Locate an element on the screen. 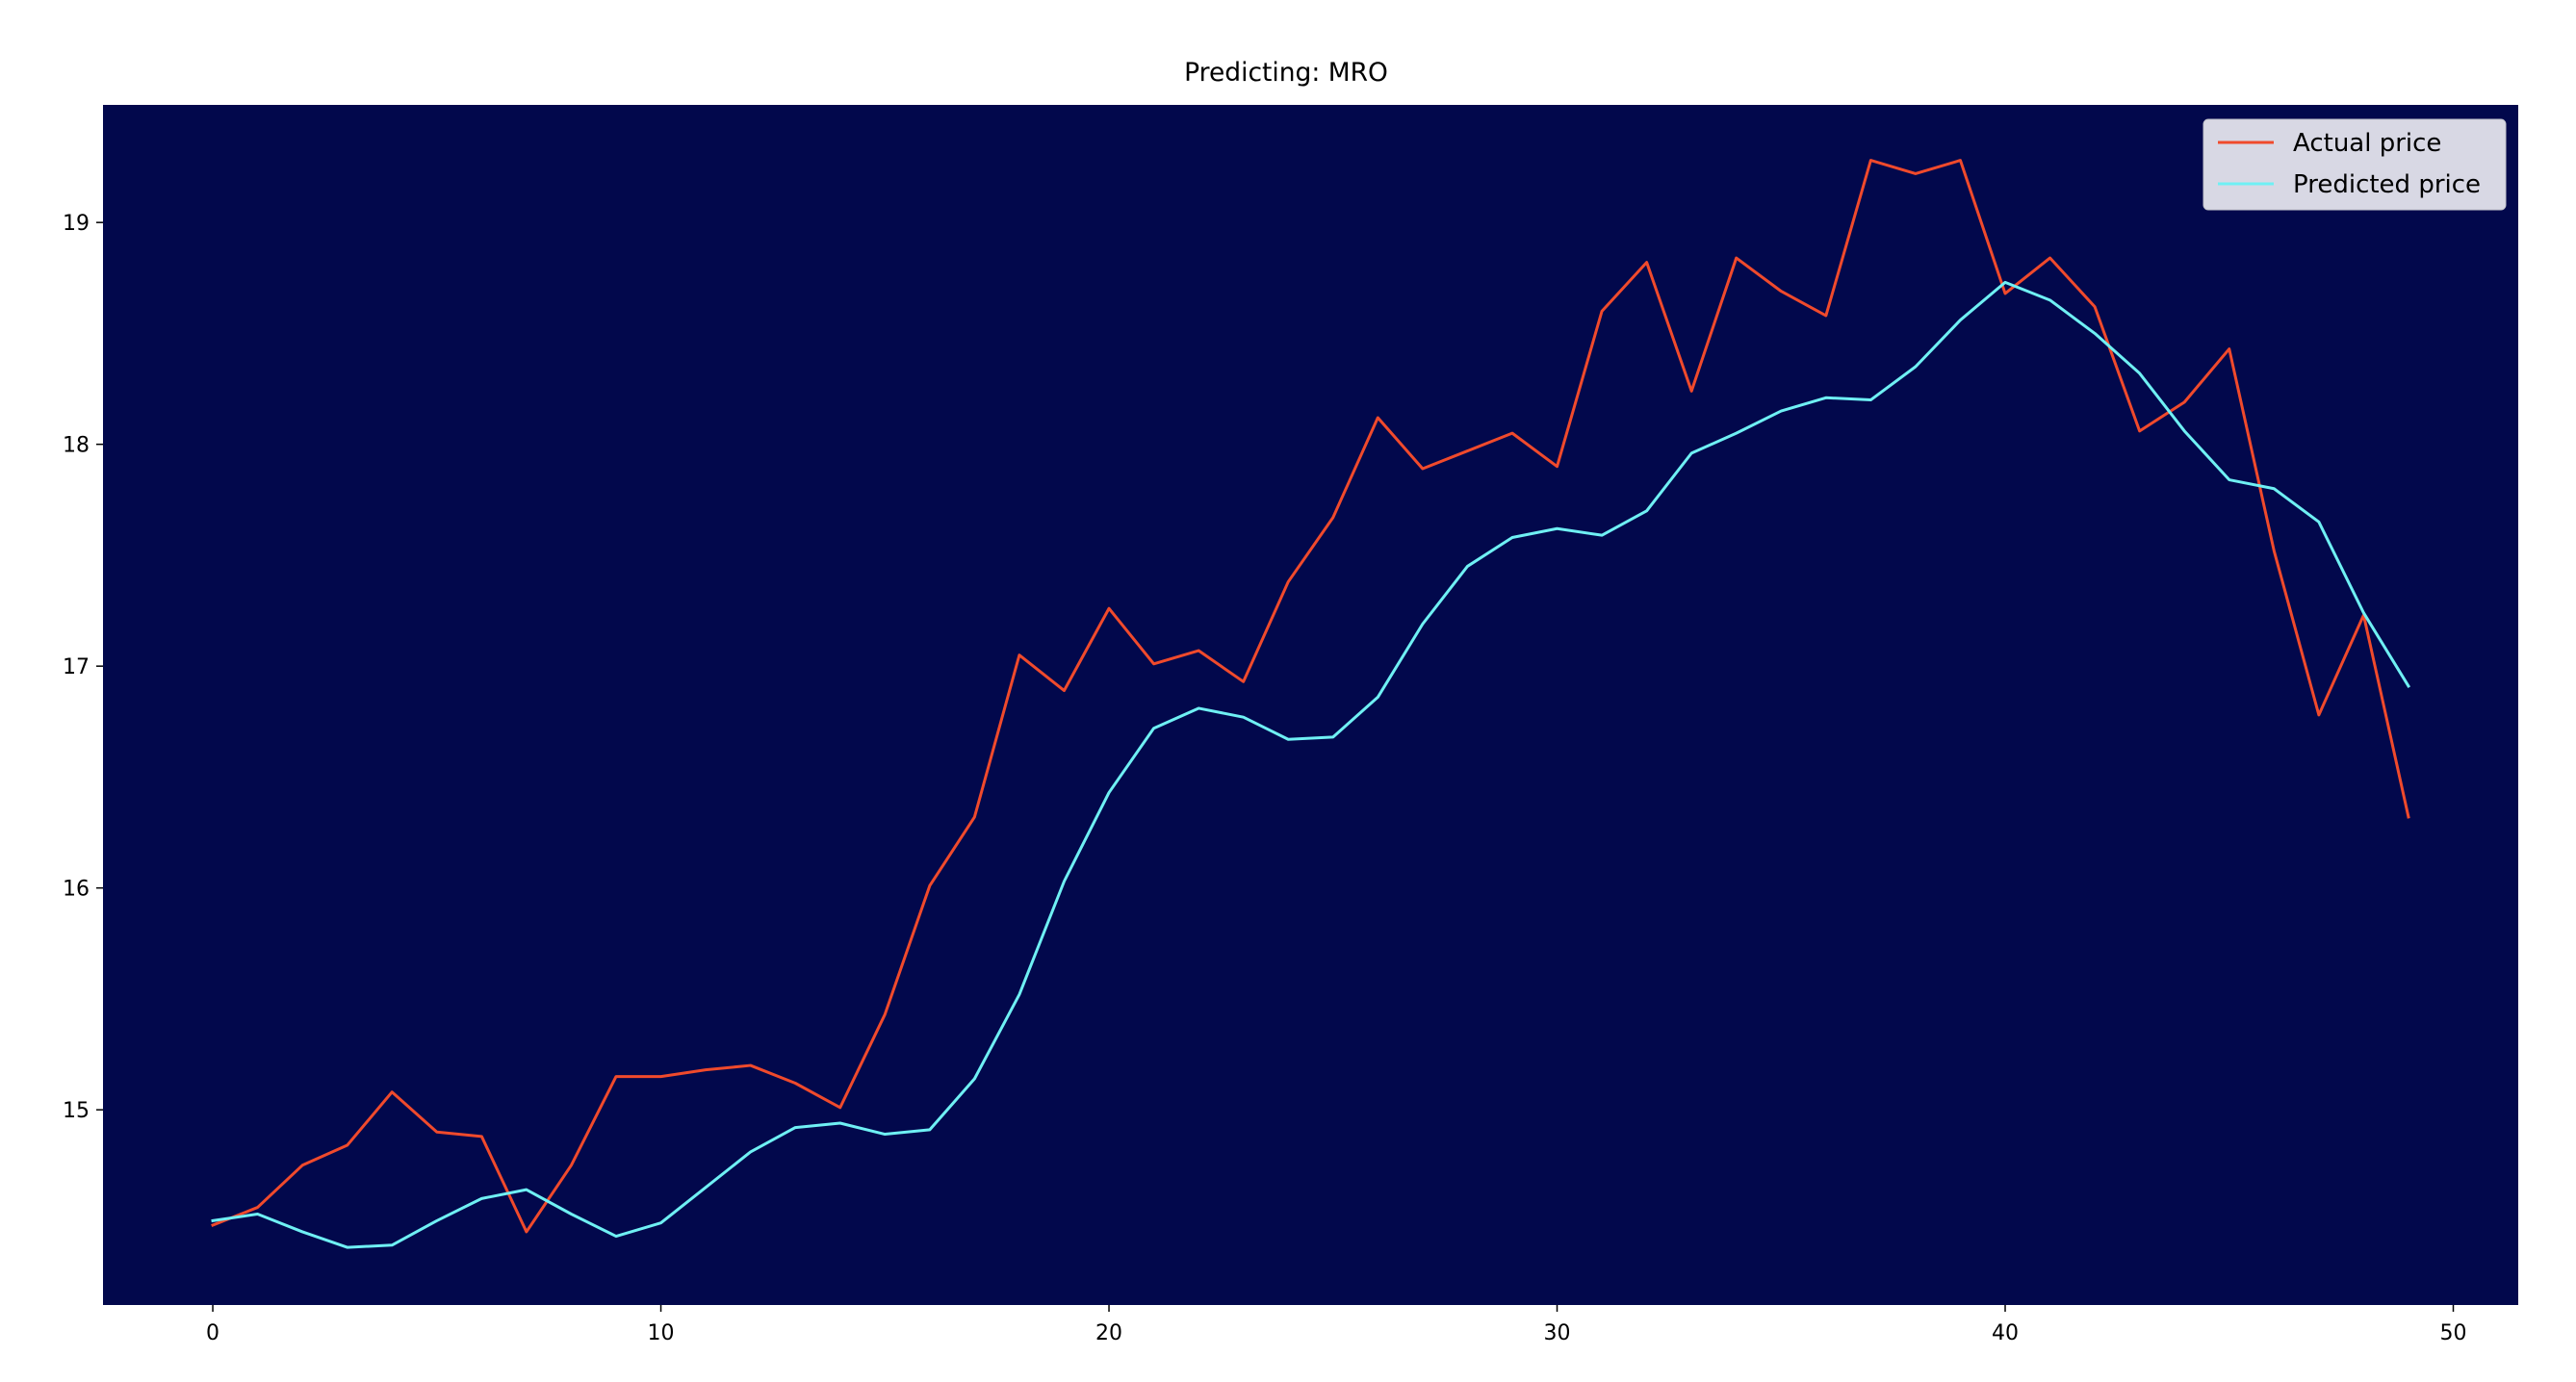 This screenshot has height=1382, width=2576. legend: Actual price Predicted price is located at coordinates (2354, 164).